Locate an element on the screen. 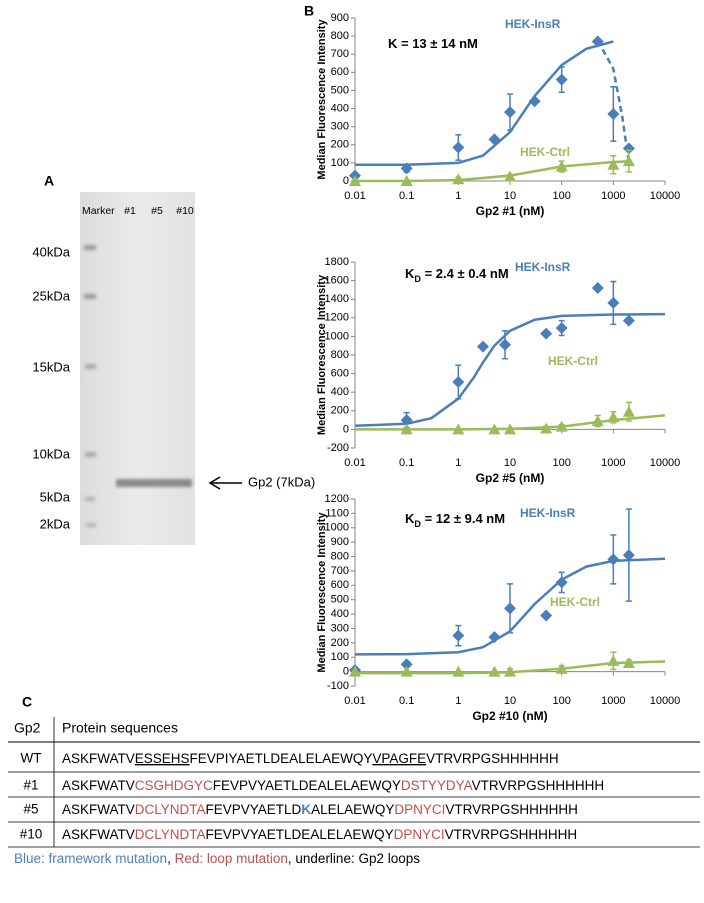 The width and height of the screenshot is (704, 903). text-segment: K = 13 ± 14 nM is located at coordinates (433, 43).